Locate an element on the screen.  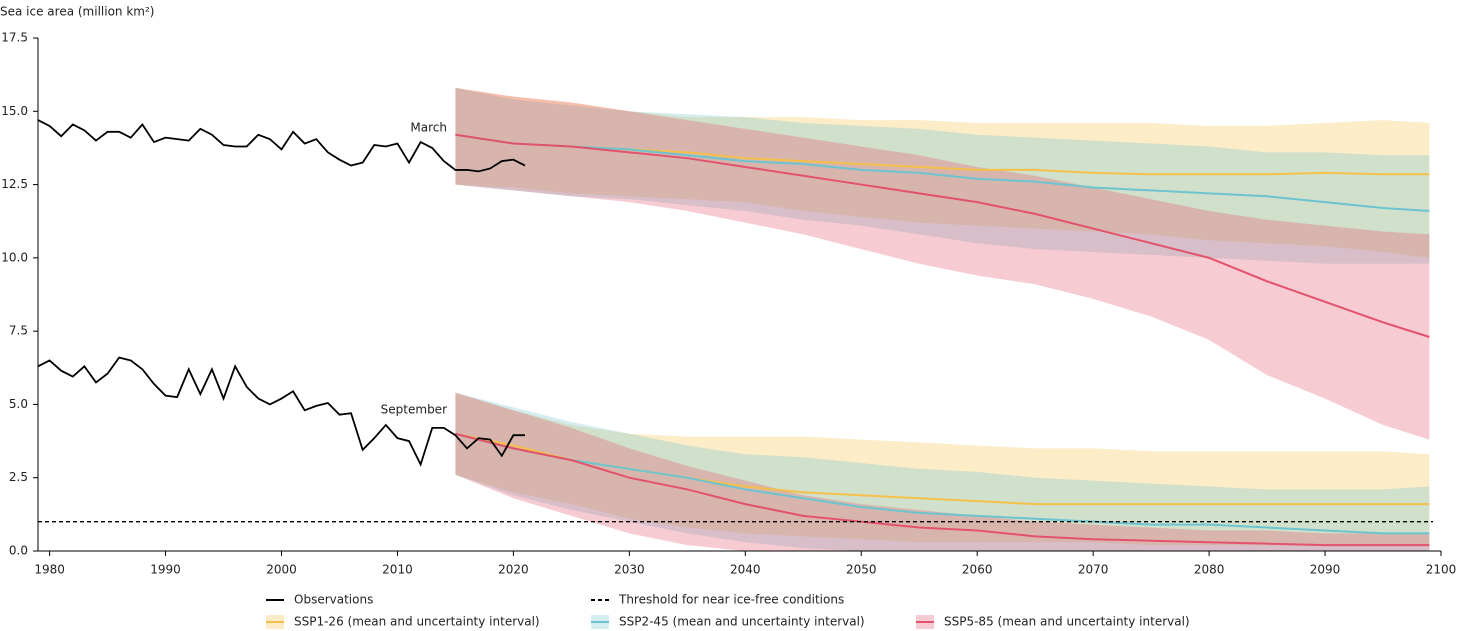
x-tick-label: 1990 is located at coordinates (165, 570).